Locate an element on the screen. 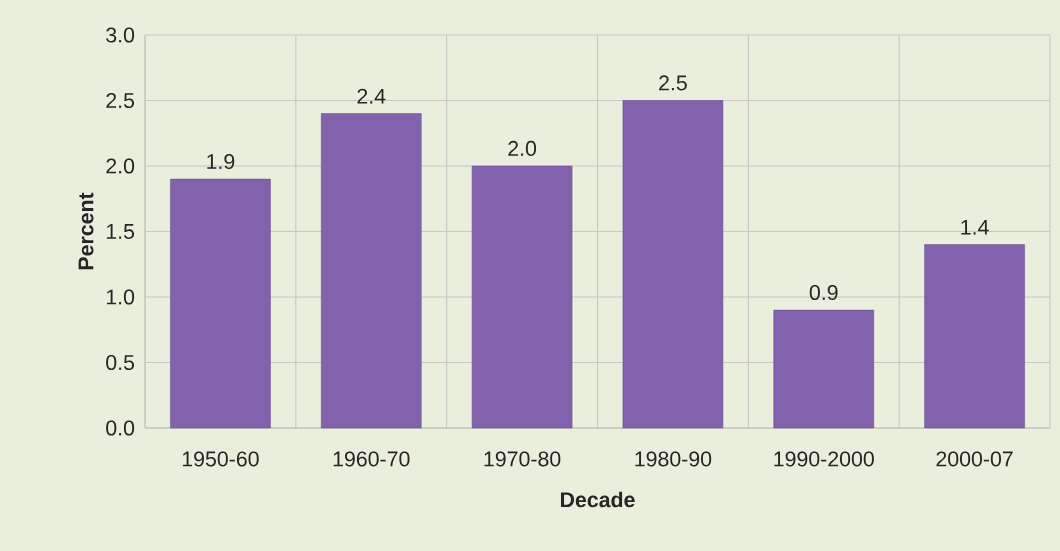  y-tick-label: 0.5 is located at coordinates (120, 362).